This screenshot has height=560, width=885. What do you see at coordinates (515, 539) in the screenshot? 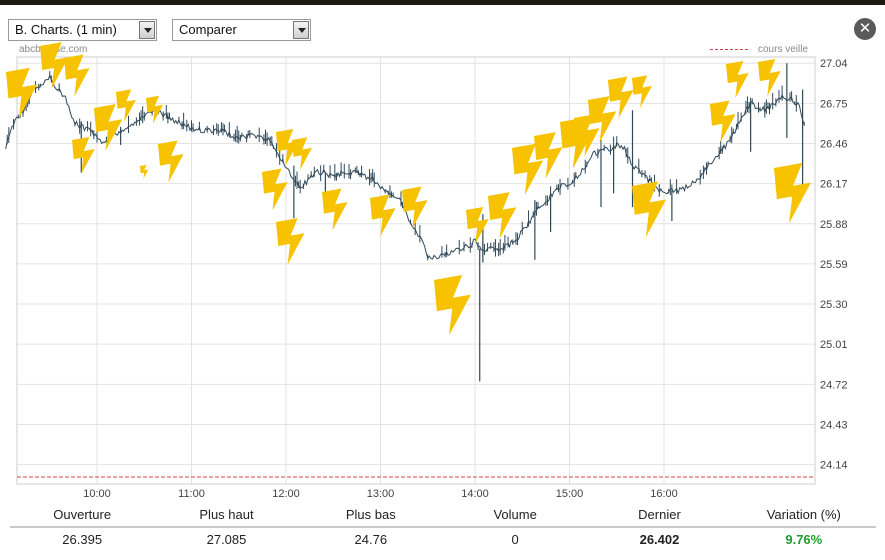
I see `stat-value-volume: 0` at bounding box center [515, 539].